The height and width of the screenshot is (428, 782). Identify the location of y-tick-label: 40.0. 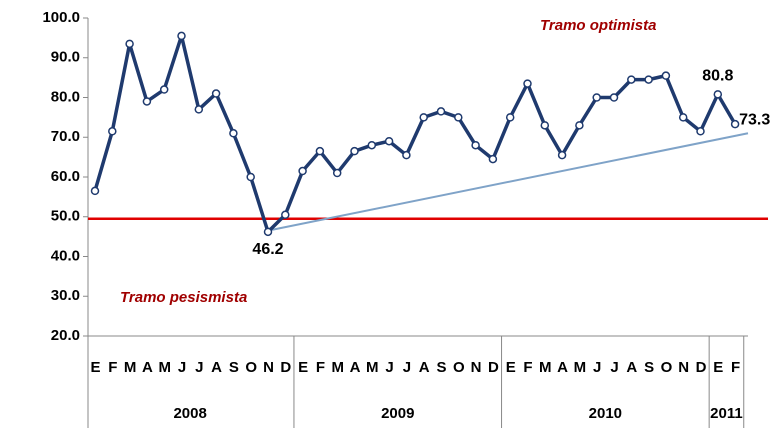
(65, 255).